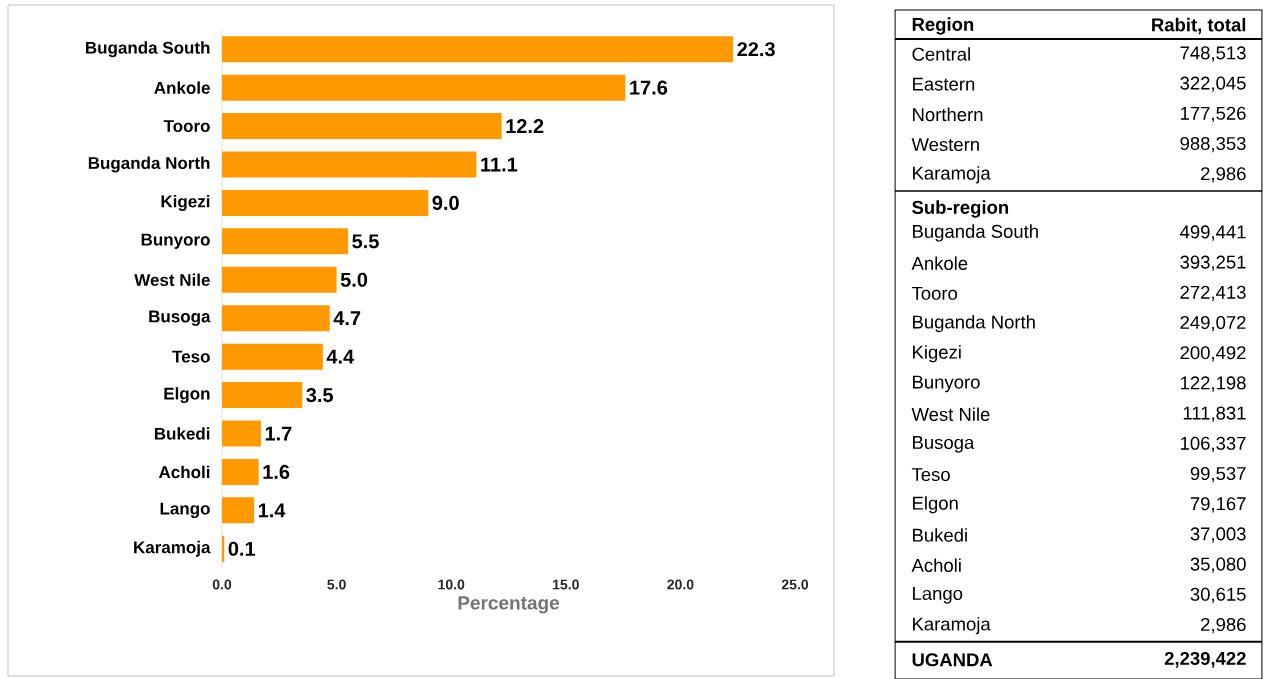 The height and width of the screenshot is (679, 1267). What do you see at coordinates (182, 433) in the screenshot?
I see `y-tick-label: Bukedi` at bounding box center [182, 433].